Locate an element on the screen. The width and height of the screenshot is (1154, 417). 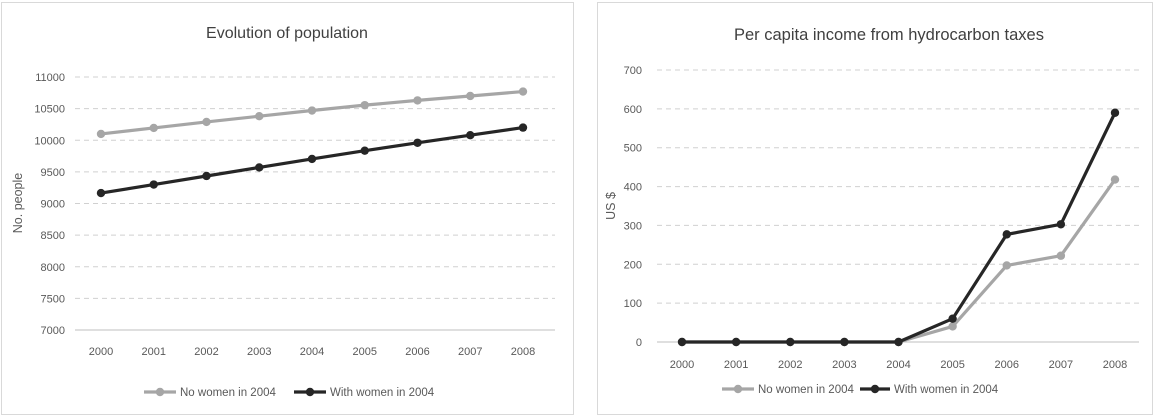
y-tick-label: 400 is located at coordinates (633, 188).